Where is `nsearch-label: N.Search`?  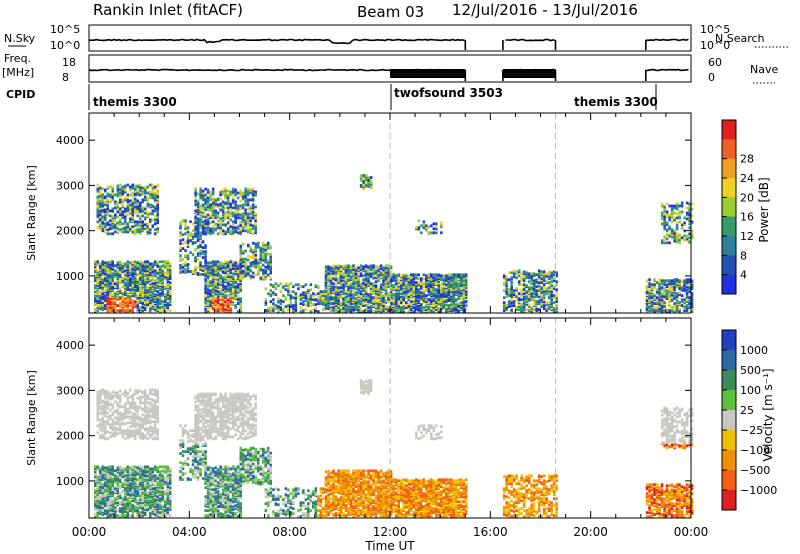
nsearch-label: N.Search is located at coordinates (740, 38).